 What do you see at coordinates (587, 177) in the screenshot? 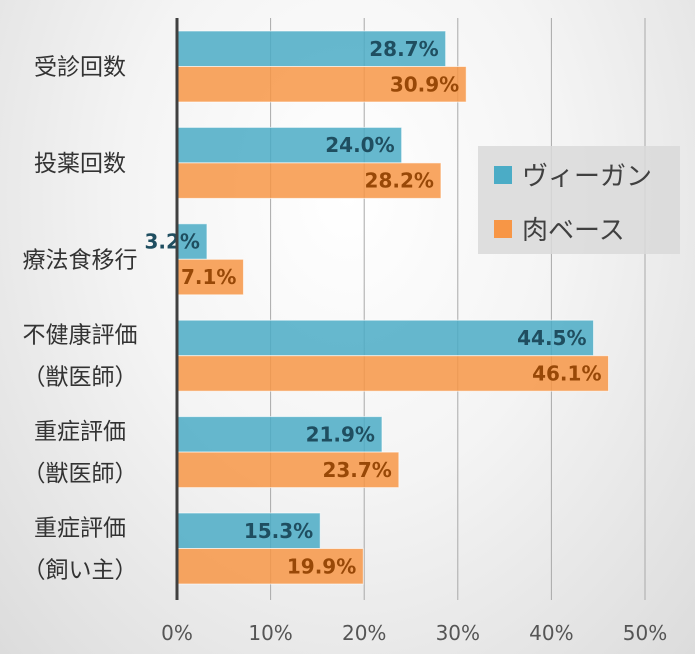
I see `legend-label: ヴィーガン` at bounding box center [587, 177].